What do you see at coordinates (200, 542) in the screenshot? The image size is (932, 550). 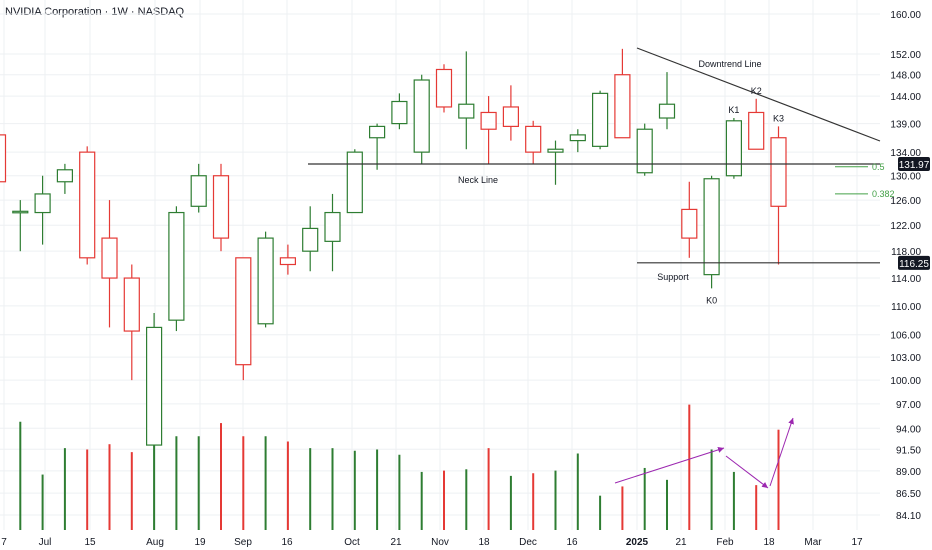 I see `x-tick-label: 19` at bounding box center [200, 542].